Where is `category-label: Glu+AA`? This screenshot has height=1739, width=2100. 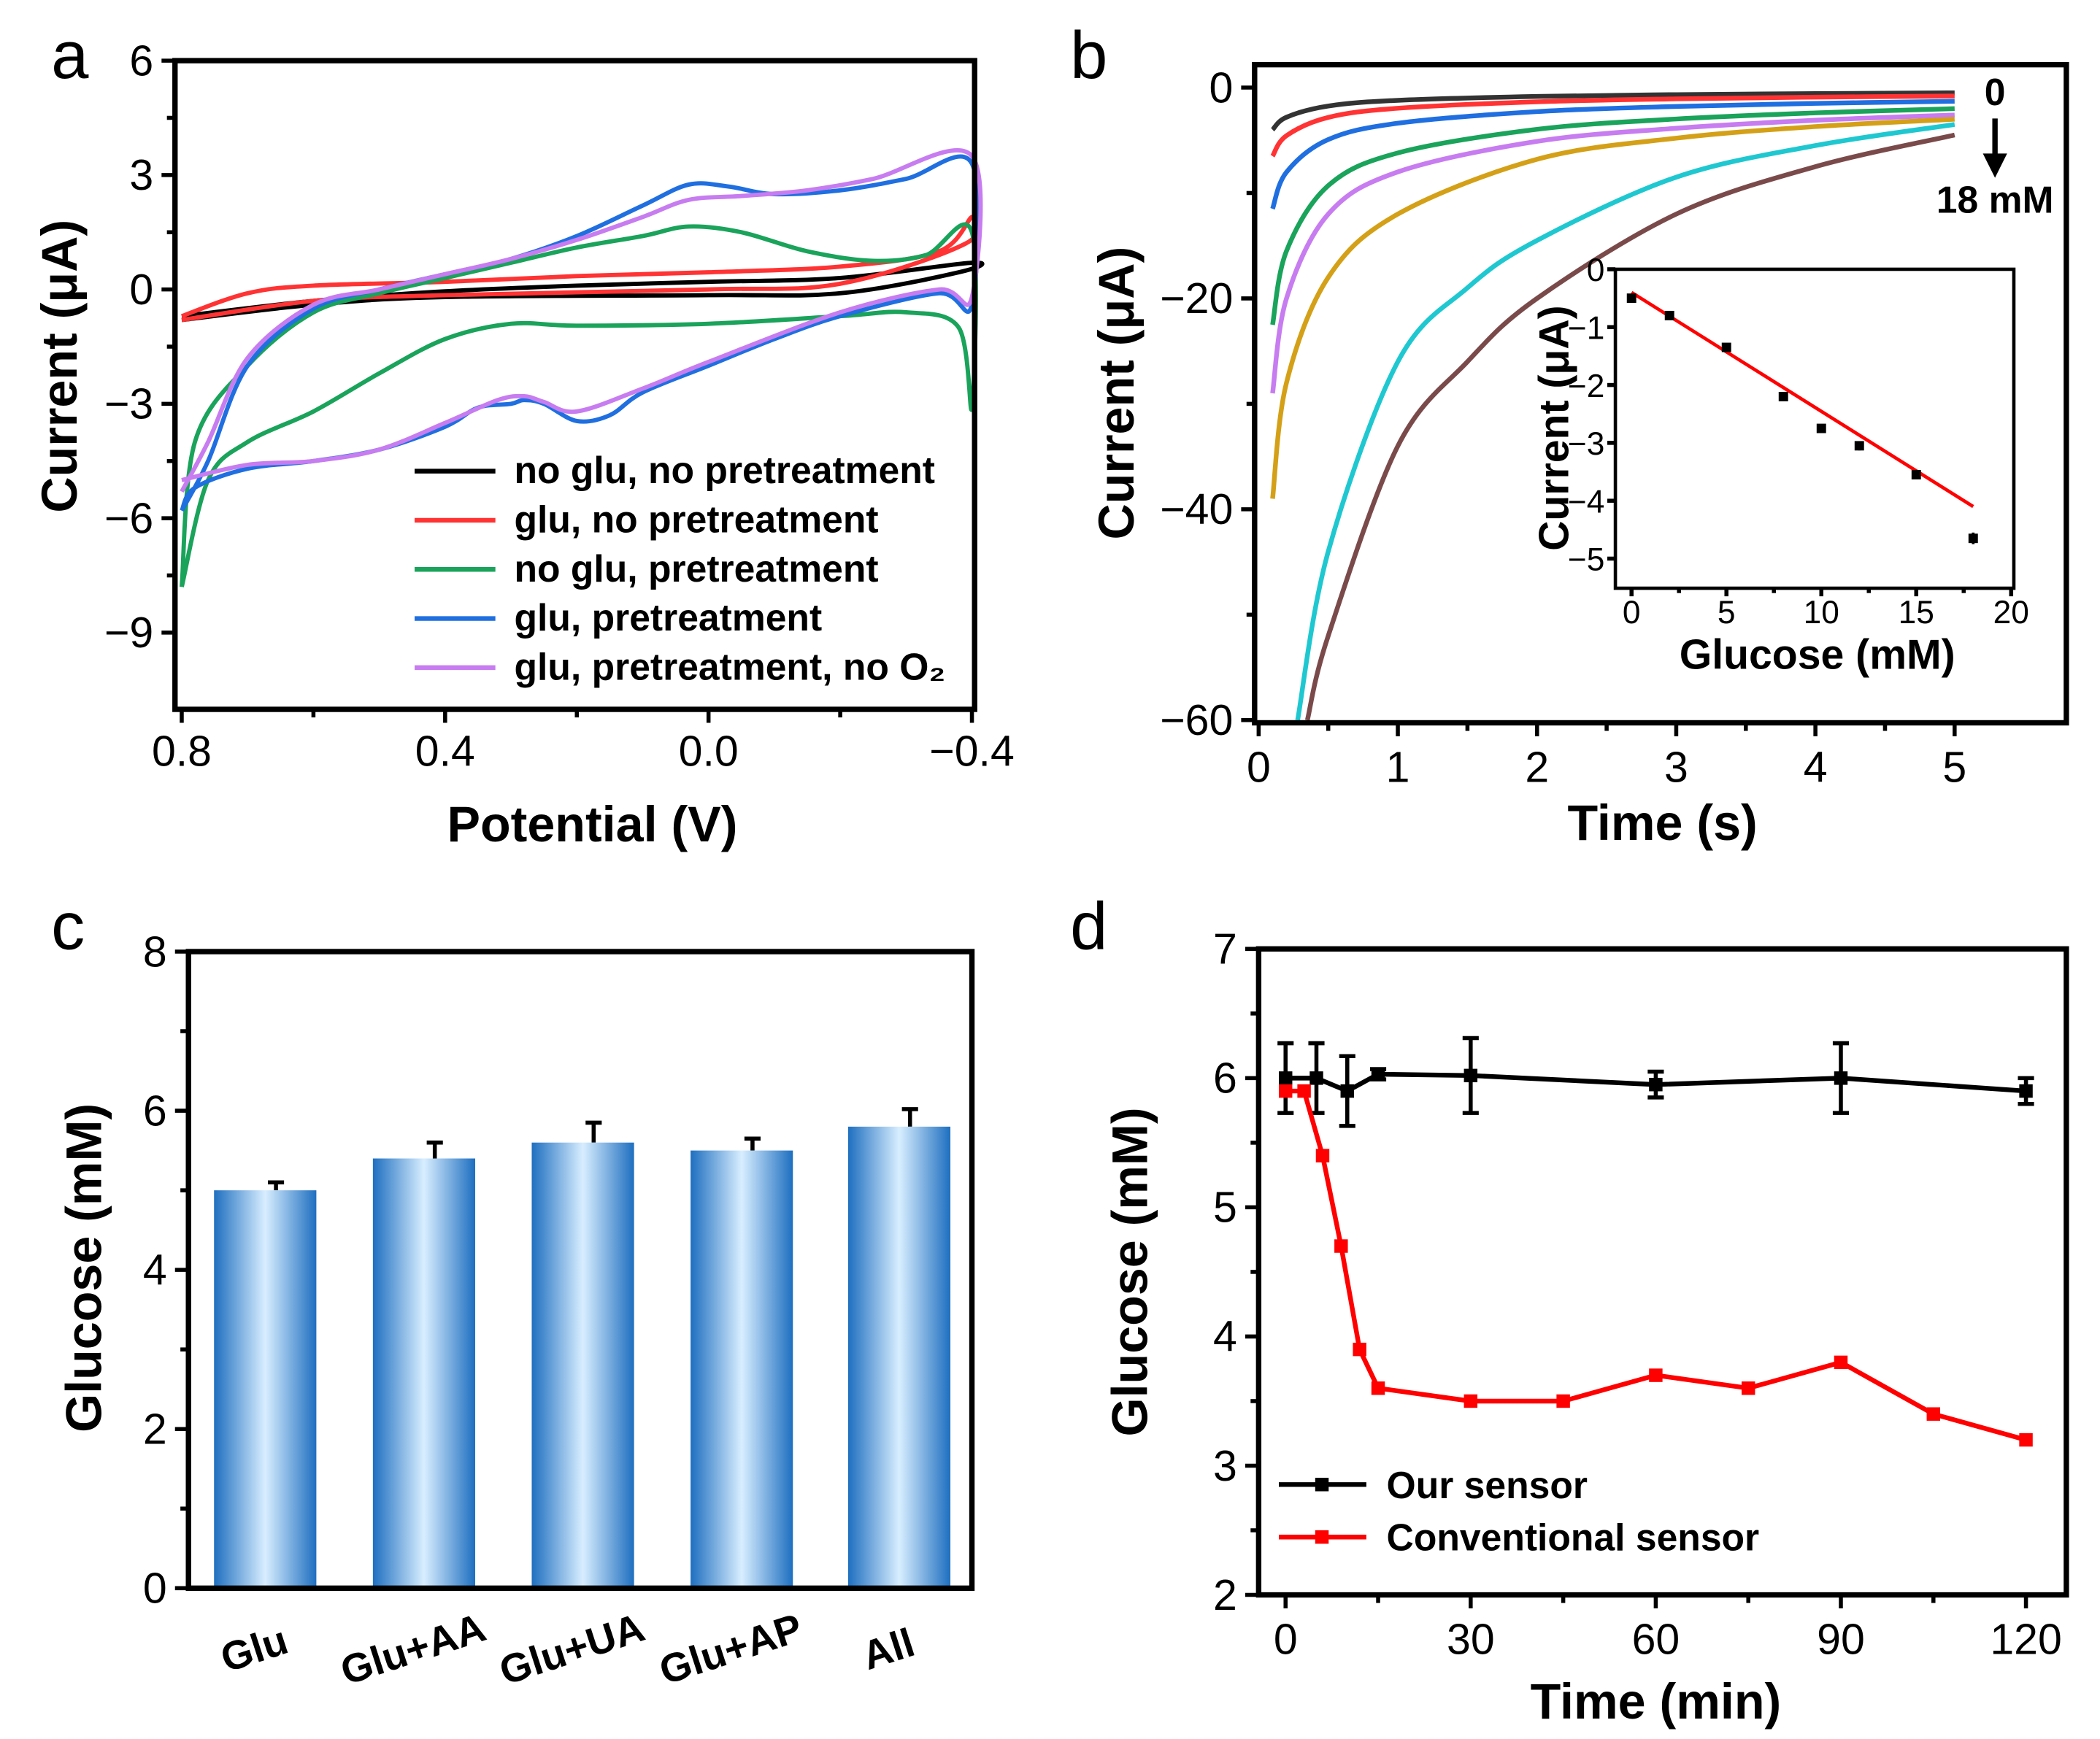
category-label: Glu+AA is located at coordinates (413, 1649).